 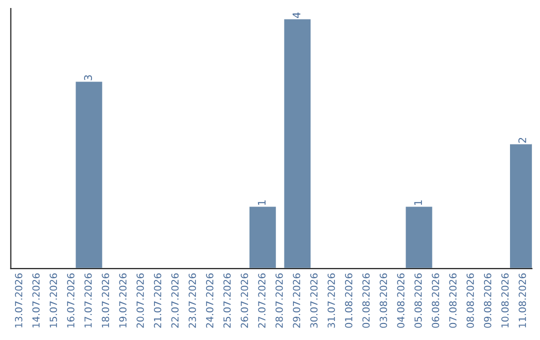 I want to click on x-tick-label: 19.07.2026, so click(x=123, y=300).